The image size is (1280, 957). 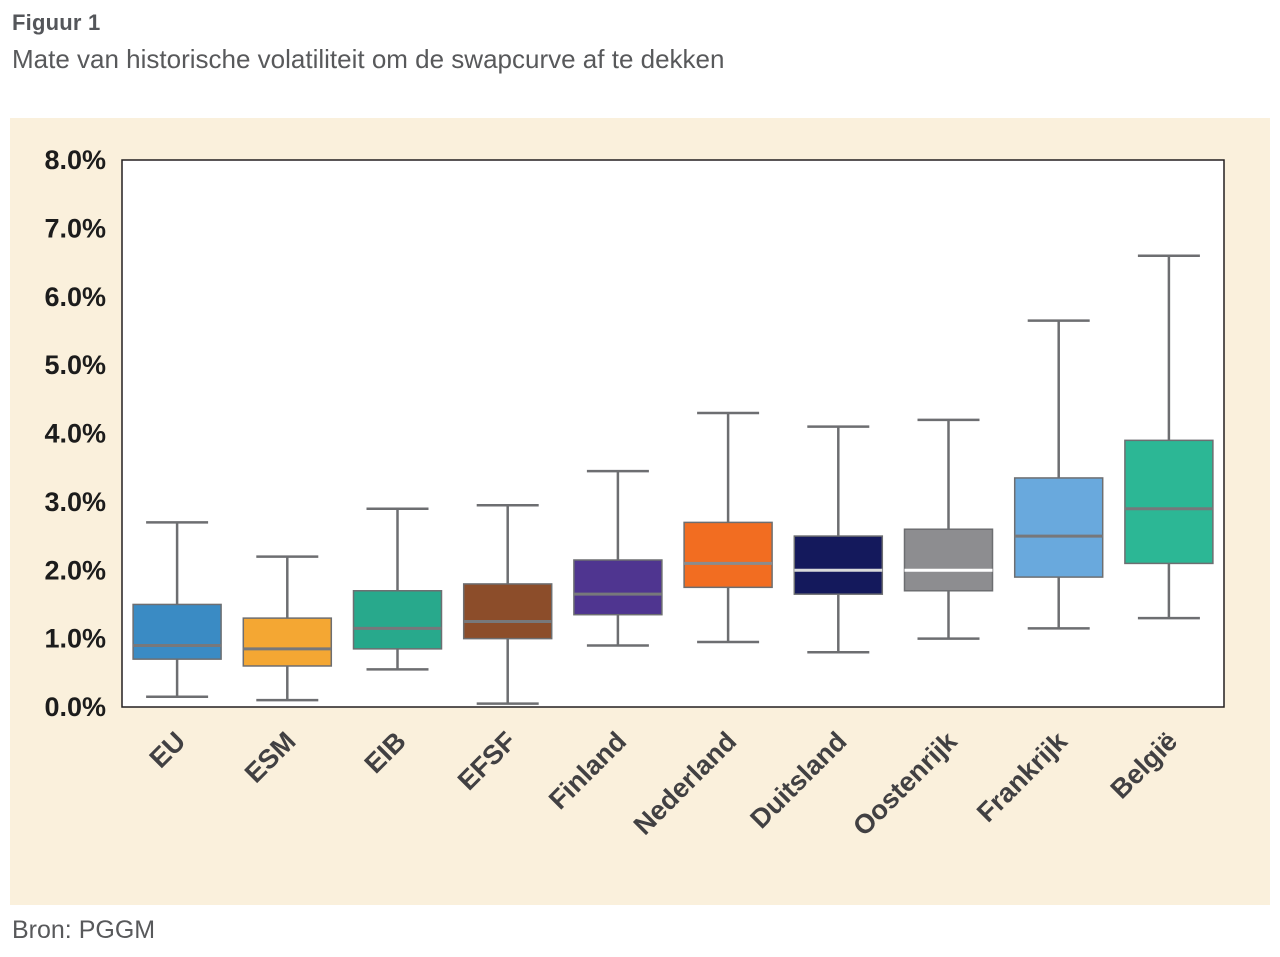 I want to click on y-axis-tick-label: 2.0%, so click(x=75, y=570).